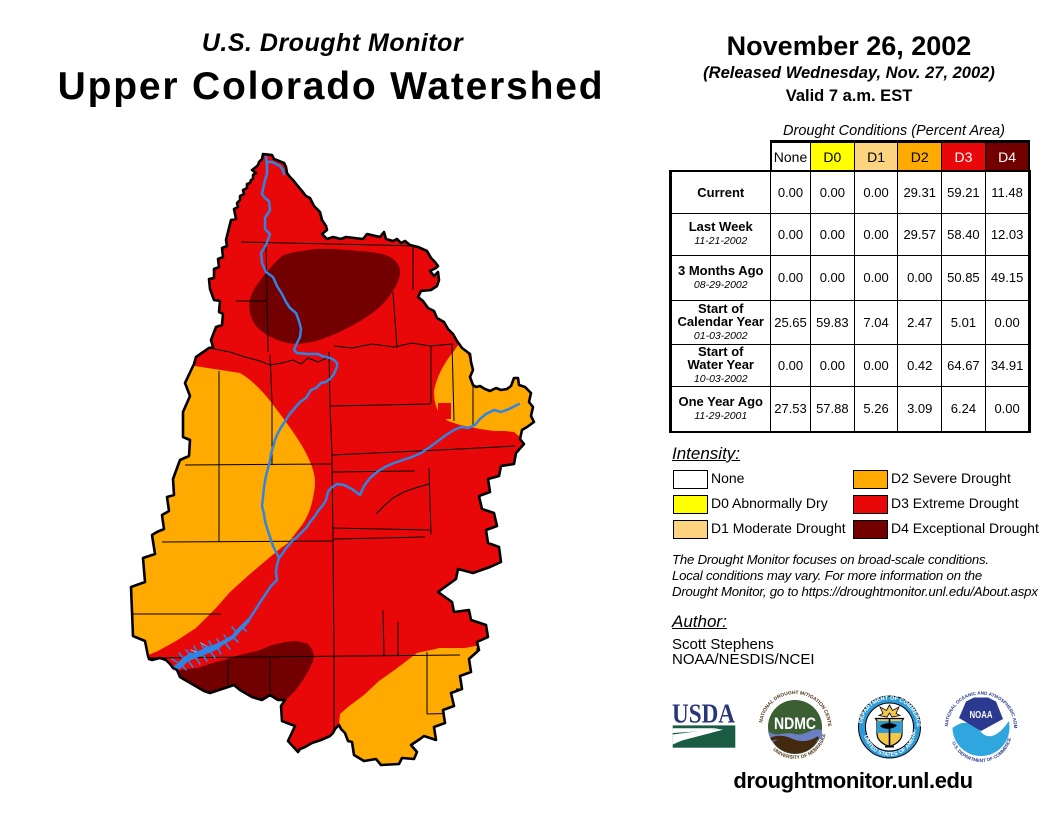  Describe the element at coordinates (981, 715) in the screenshot. I see `svg-text: NOAA` at that location.